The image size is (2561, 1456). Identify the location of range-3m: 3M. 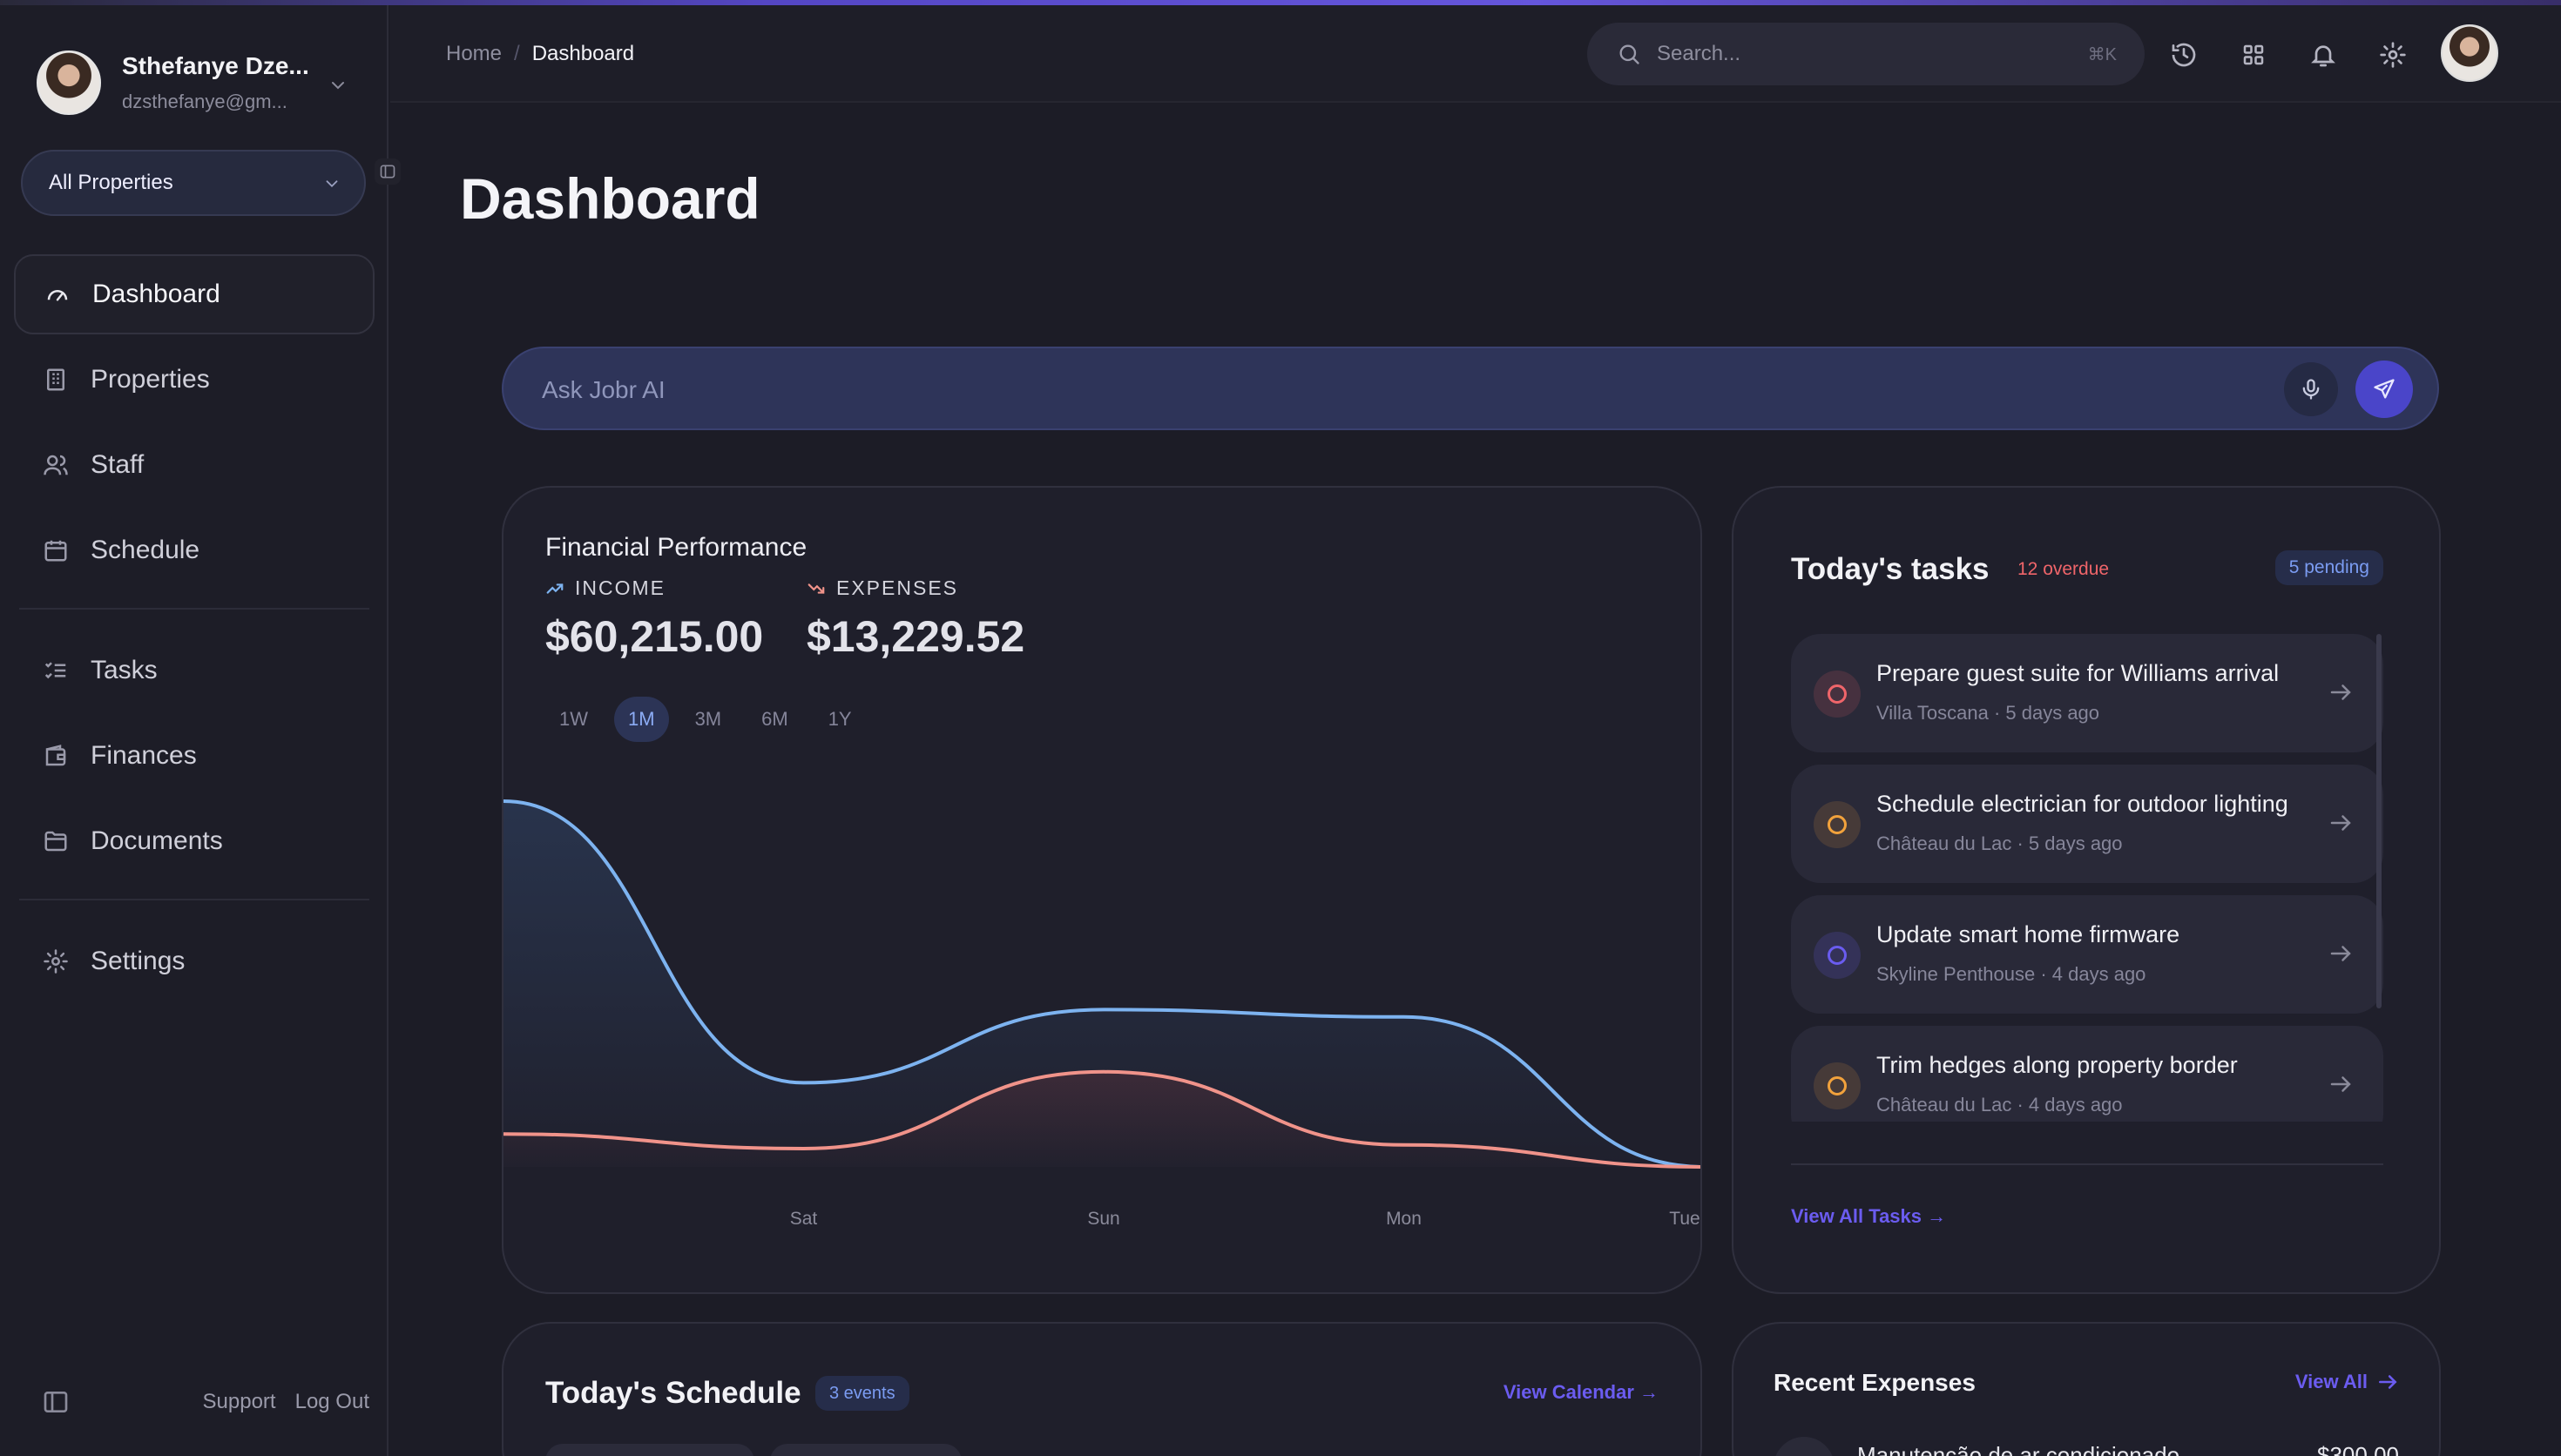
(708, 719).